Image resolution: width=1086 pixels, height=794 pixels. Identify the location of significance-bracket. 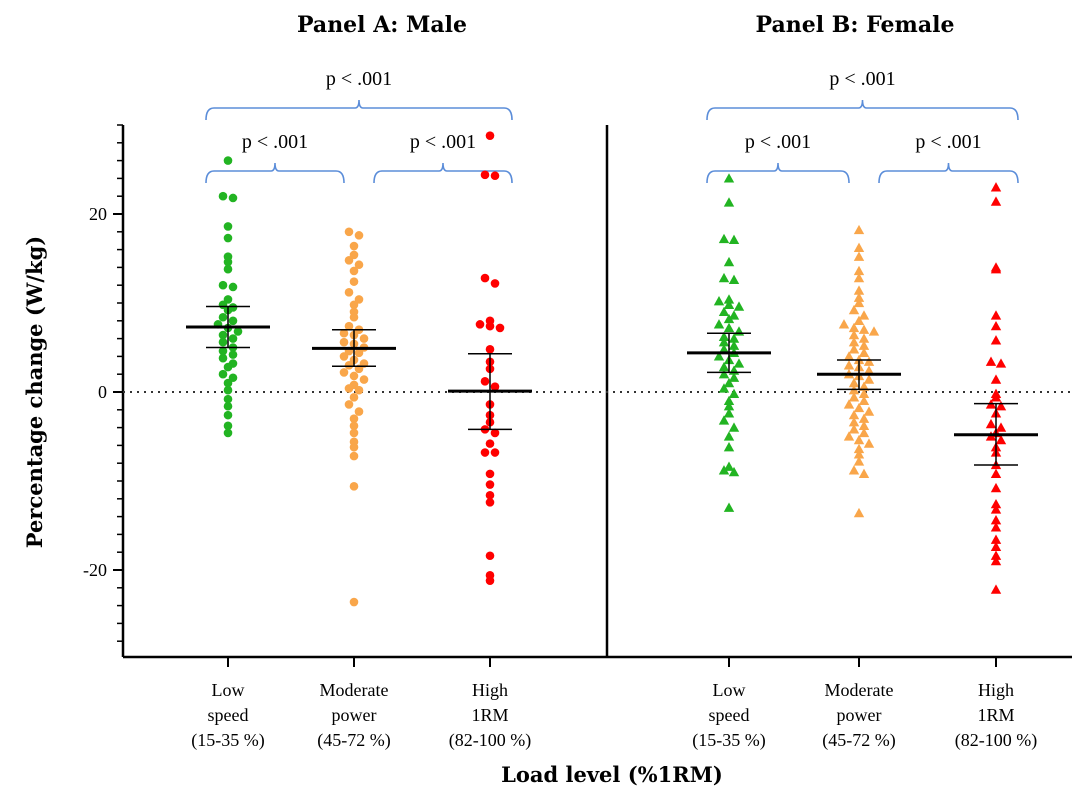
(948, 173).